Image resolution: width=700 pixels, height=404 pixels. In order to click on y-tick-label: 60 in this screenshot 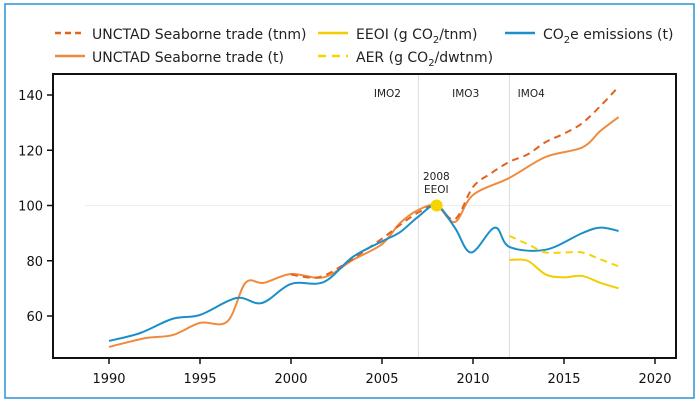, I will do `click(34, 317)`.